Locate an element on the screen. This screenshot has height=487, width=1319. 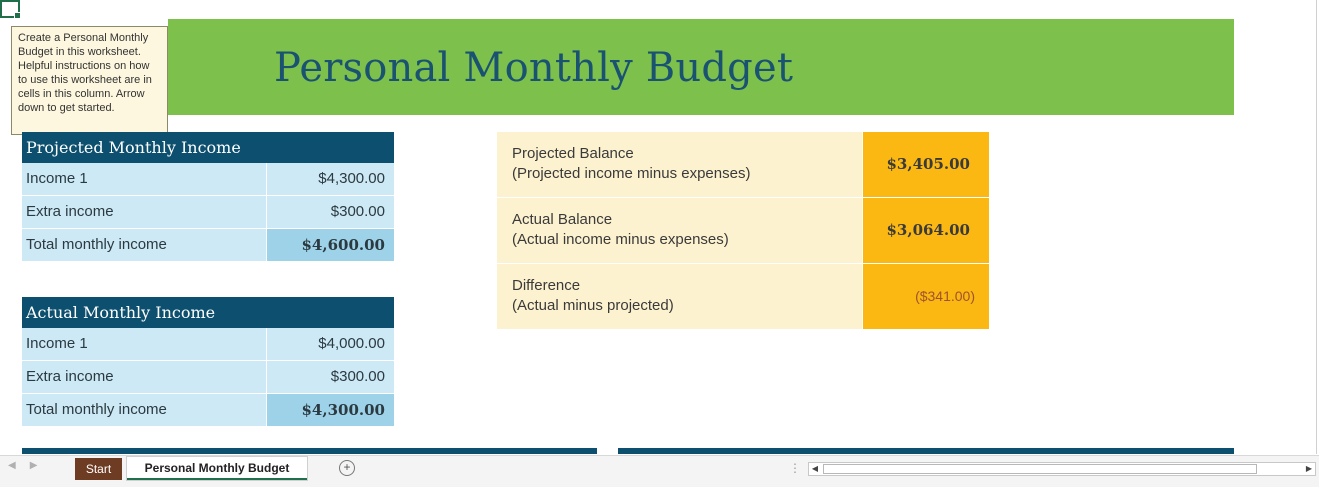
actual-income-header: Actual Monthly Income is located at coordinates (208, 312).